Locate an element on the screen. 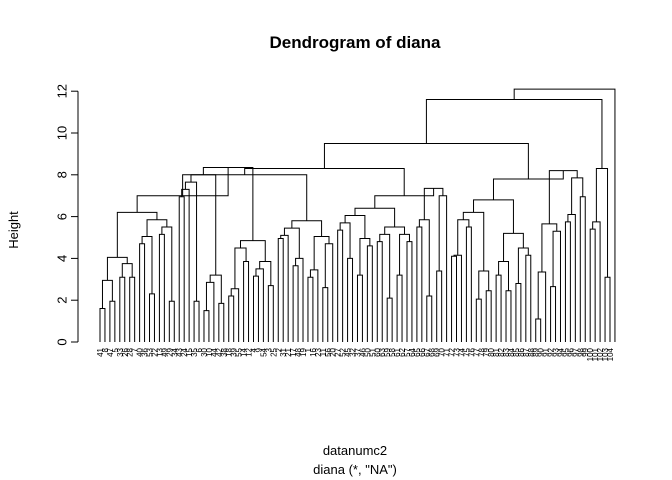  leaf-label: 93 is located at coordinates (556, 351).